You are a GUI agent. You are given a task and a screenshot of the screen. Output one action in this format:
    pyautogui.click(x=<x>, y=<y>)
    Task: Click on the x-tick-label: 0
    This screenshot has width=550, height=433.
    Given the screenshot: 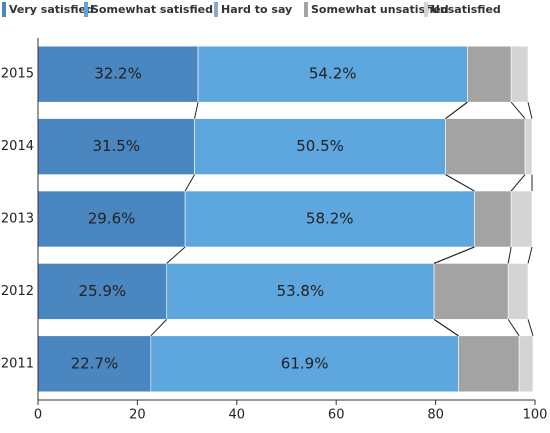 What is the action you would take?
    pyautogui.click(x=38, y=415)
    